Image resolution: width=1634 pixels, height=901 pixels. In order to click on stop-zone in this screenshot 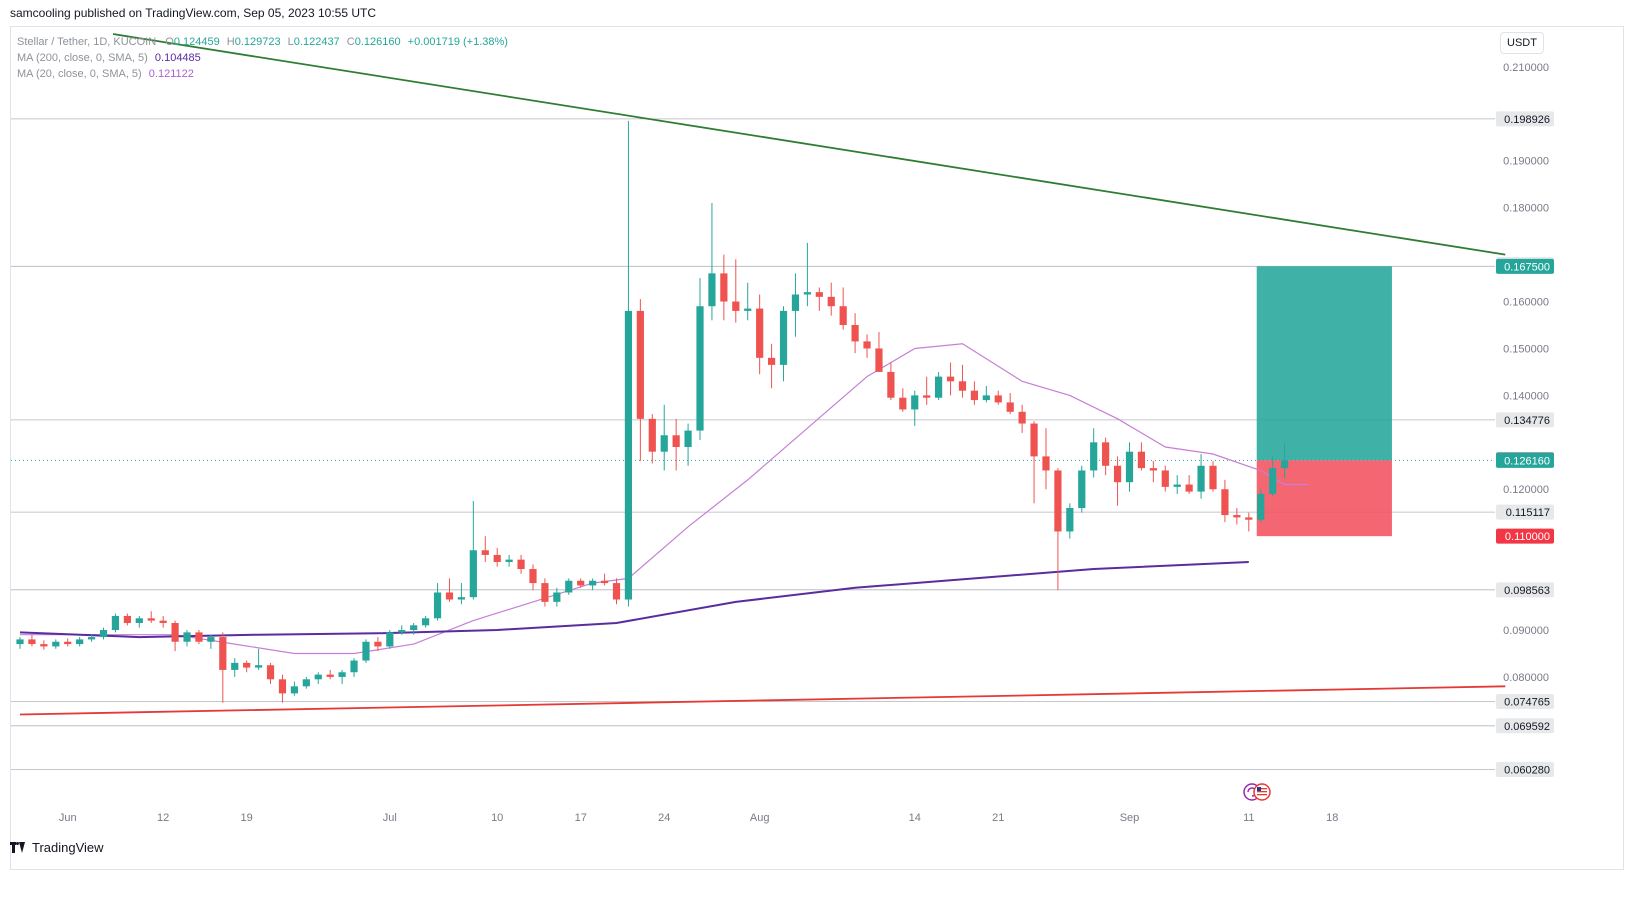, I will do `click(1324, 498)`.